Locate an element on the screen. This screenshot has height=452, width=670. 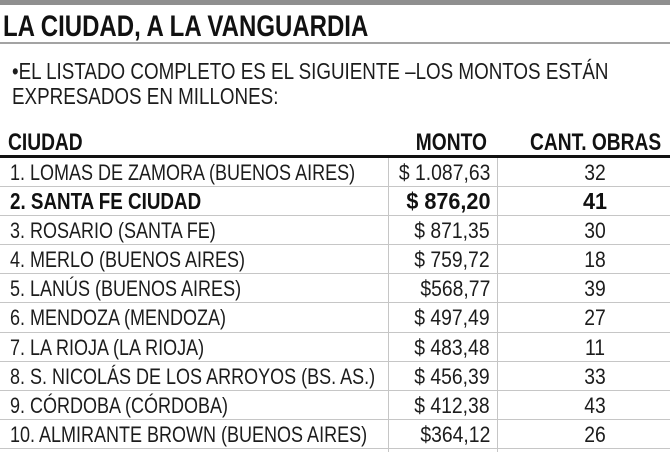
cell-monto: $ 876,20 is located at coordinates (447, 201).